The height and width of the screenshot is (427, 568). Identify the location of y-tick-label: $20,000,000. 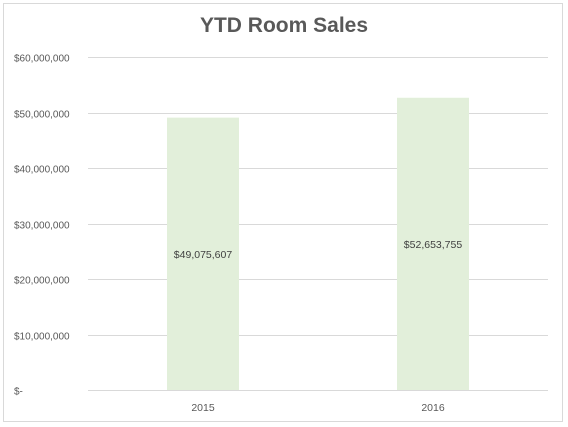
(42, 281).